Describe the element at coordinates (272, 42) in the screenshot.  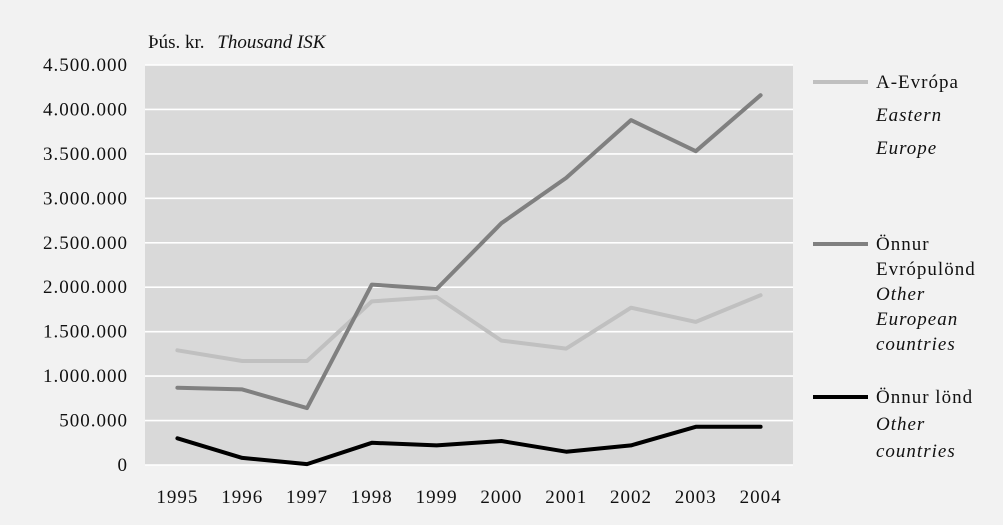
I see `unit-label-en: Thousand ISK` at that location.